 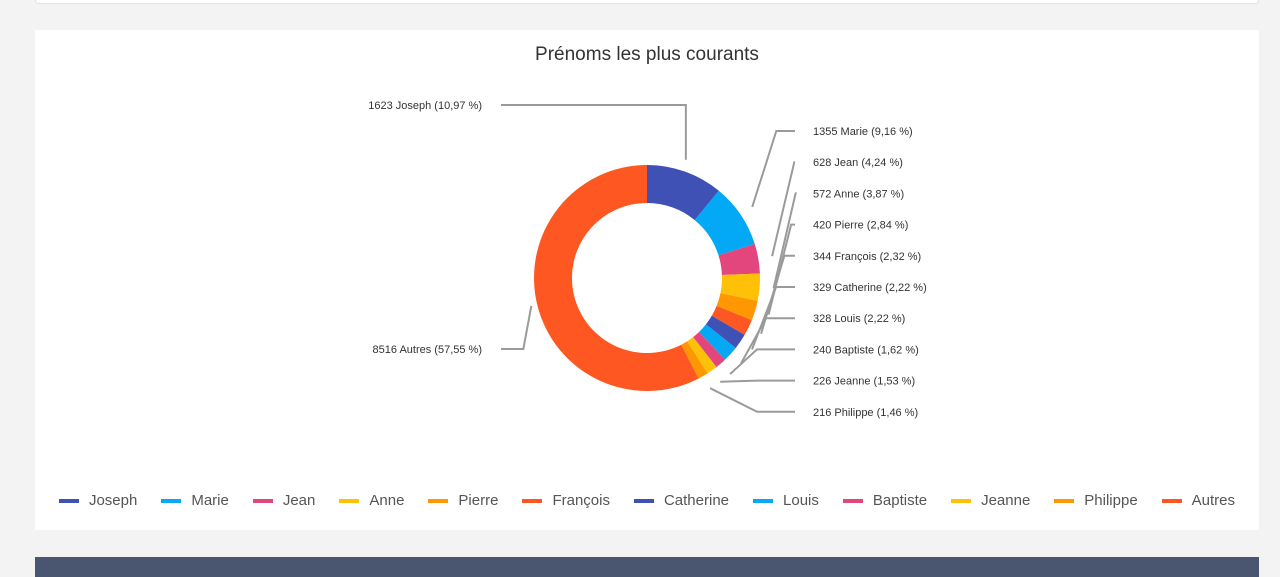 I want to click on legend-label: François, so click(x=581, y=500).